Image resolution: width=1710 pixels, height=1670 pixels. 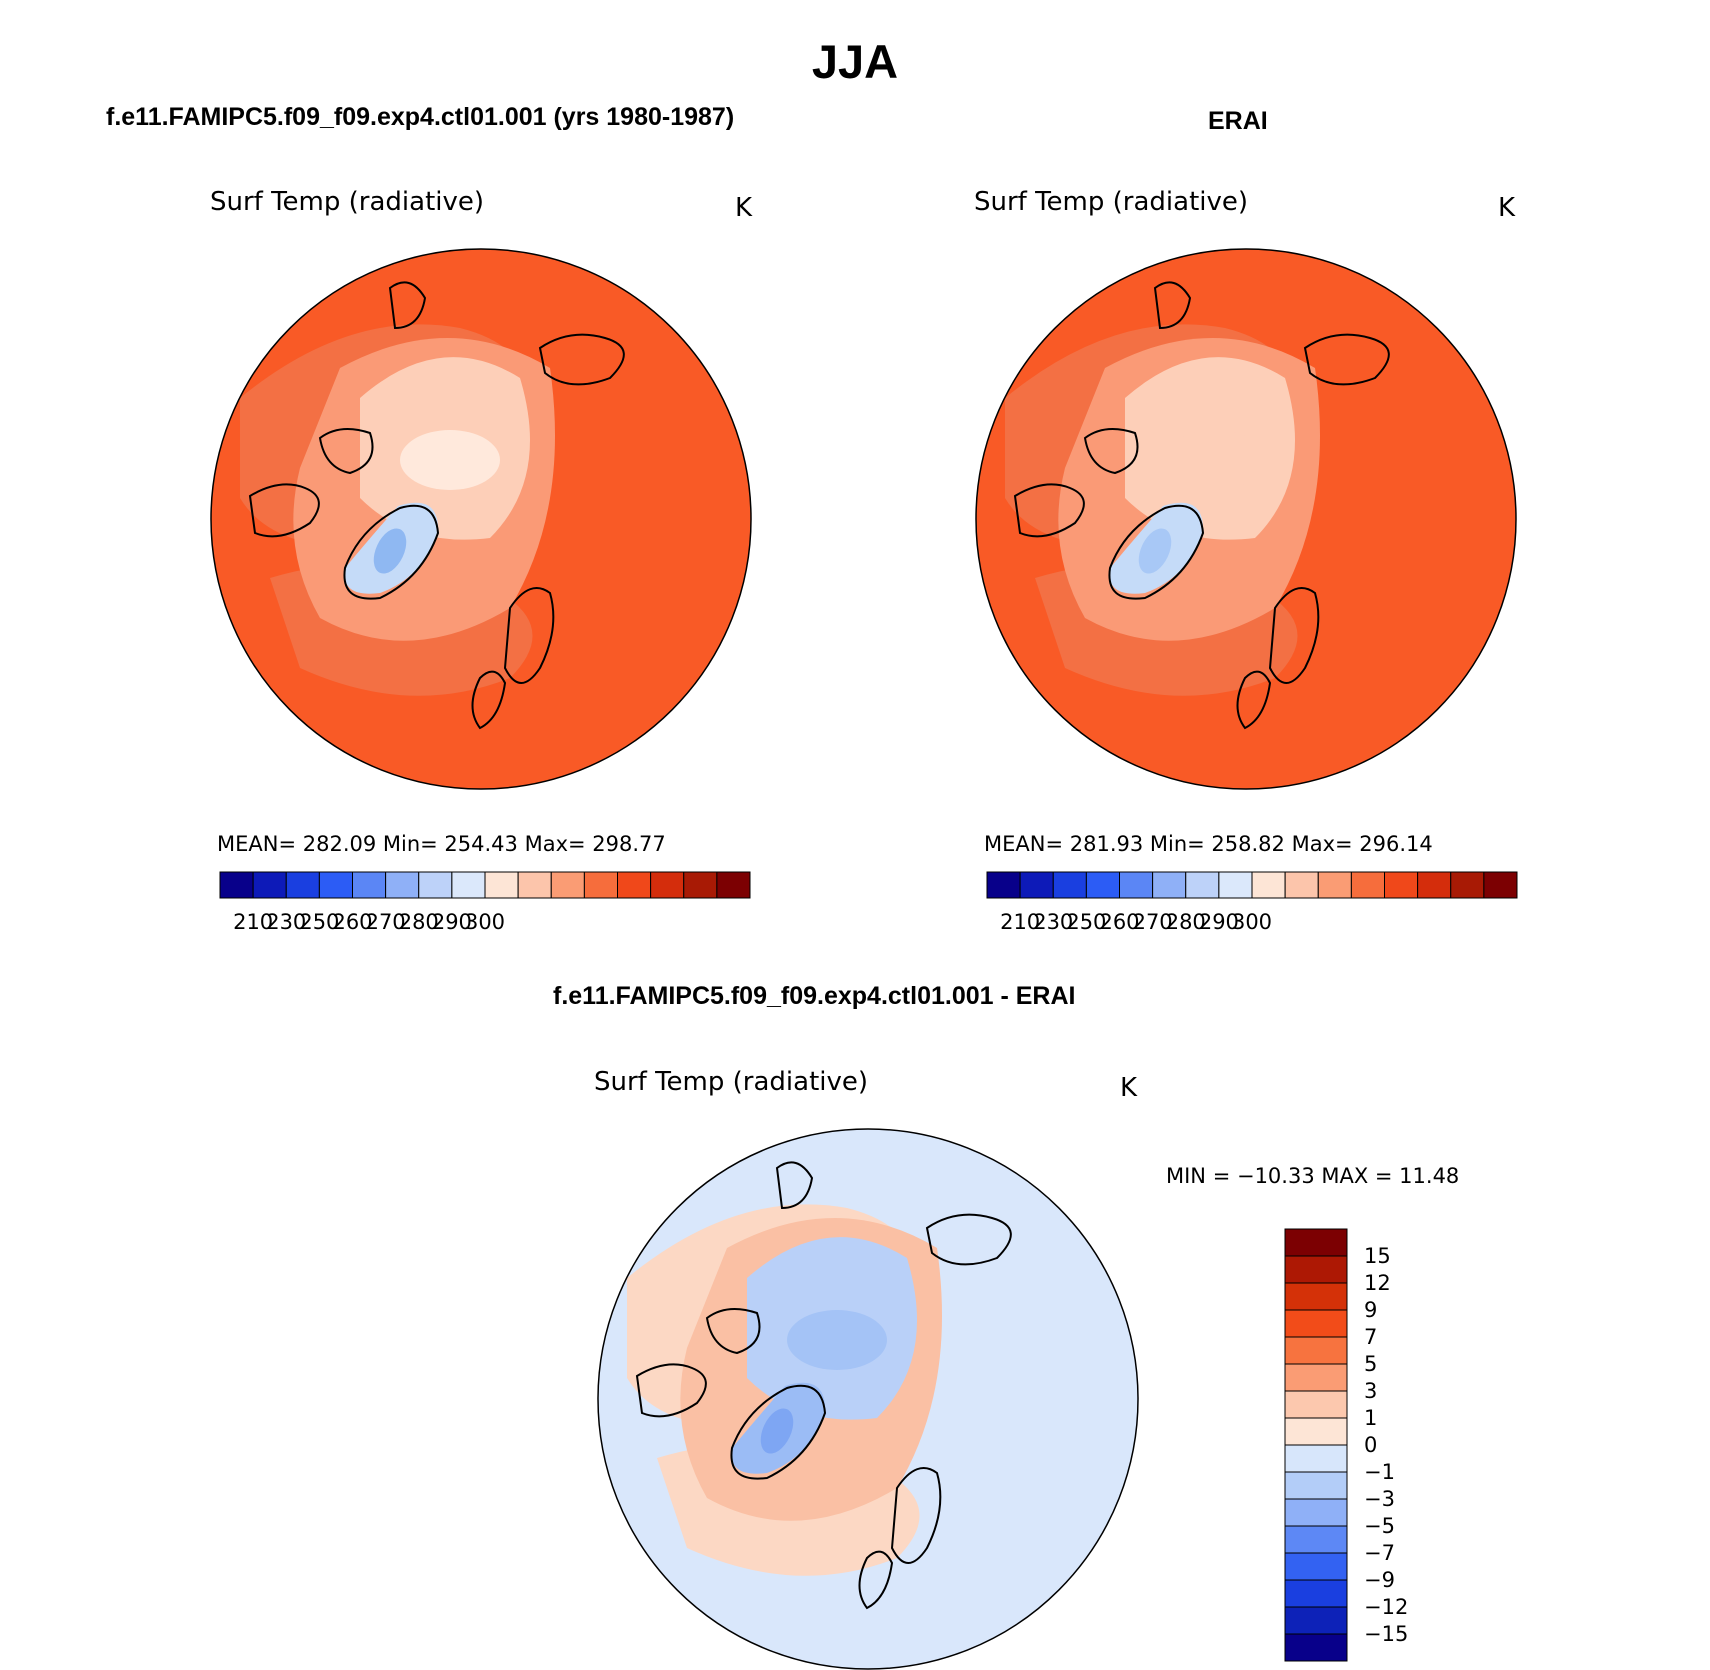 What do you see at coordinates (1379, 1526) in the screenshot?
I see `colorbar-tick-label: −5` at bounding box center [1379, 1526].